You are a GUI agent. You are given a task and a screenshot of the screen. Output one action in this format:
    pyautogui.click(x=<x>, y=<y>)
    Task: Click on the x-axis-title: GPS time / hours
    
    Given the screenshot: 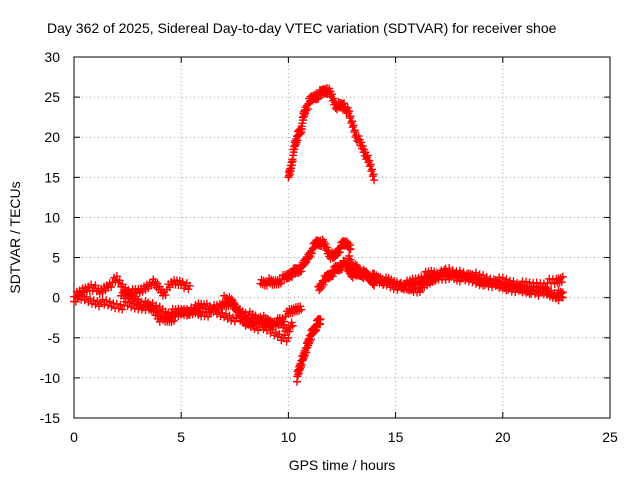 What is the action you would take?
    pyautogui.click(x=342, y=465)
    